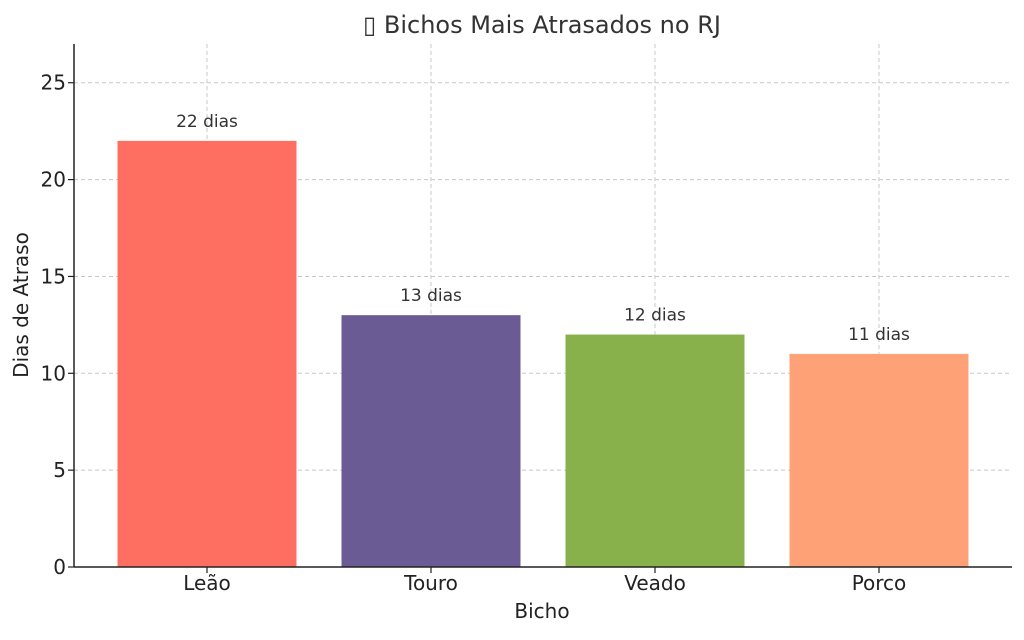 This screenshot has height=640, width=1024. Describe the element at coordinates (655, 316) in the screenshot. I see `bar-value-label: 12 dias` at that location.